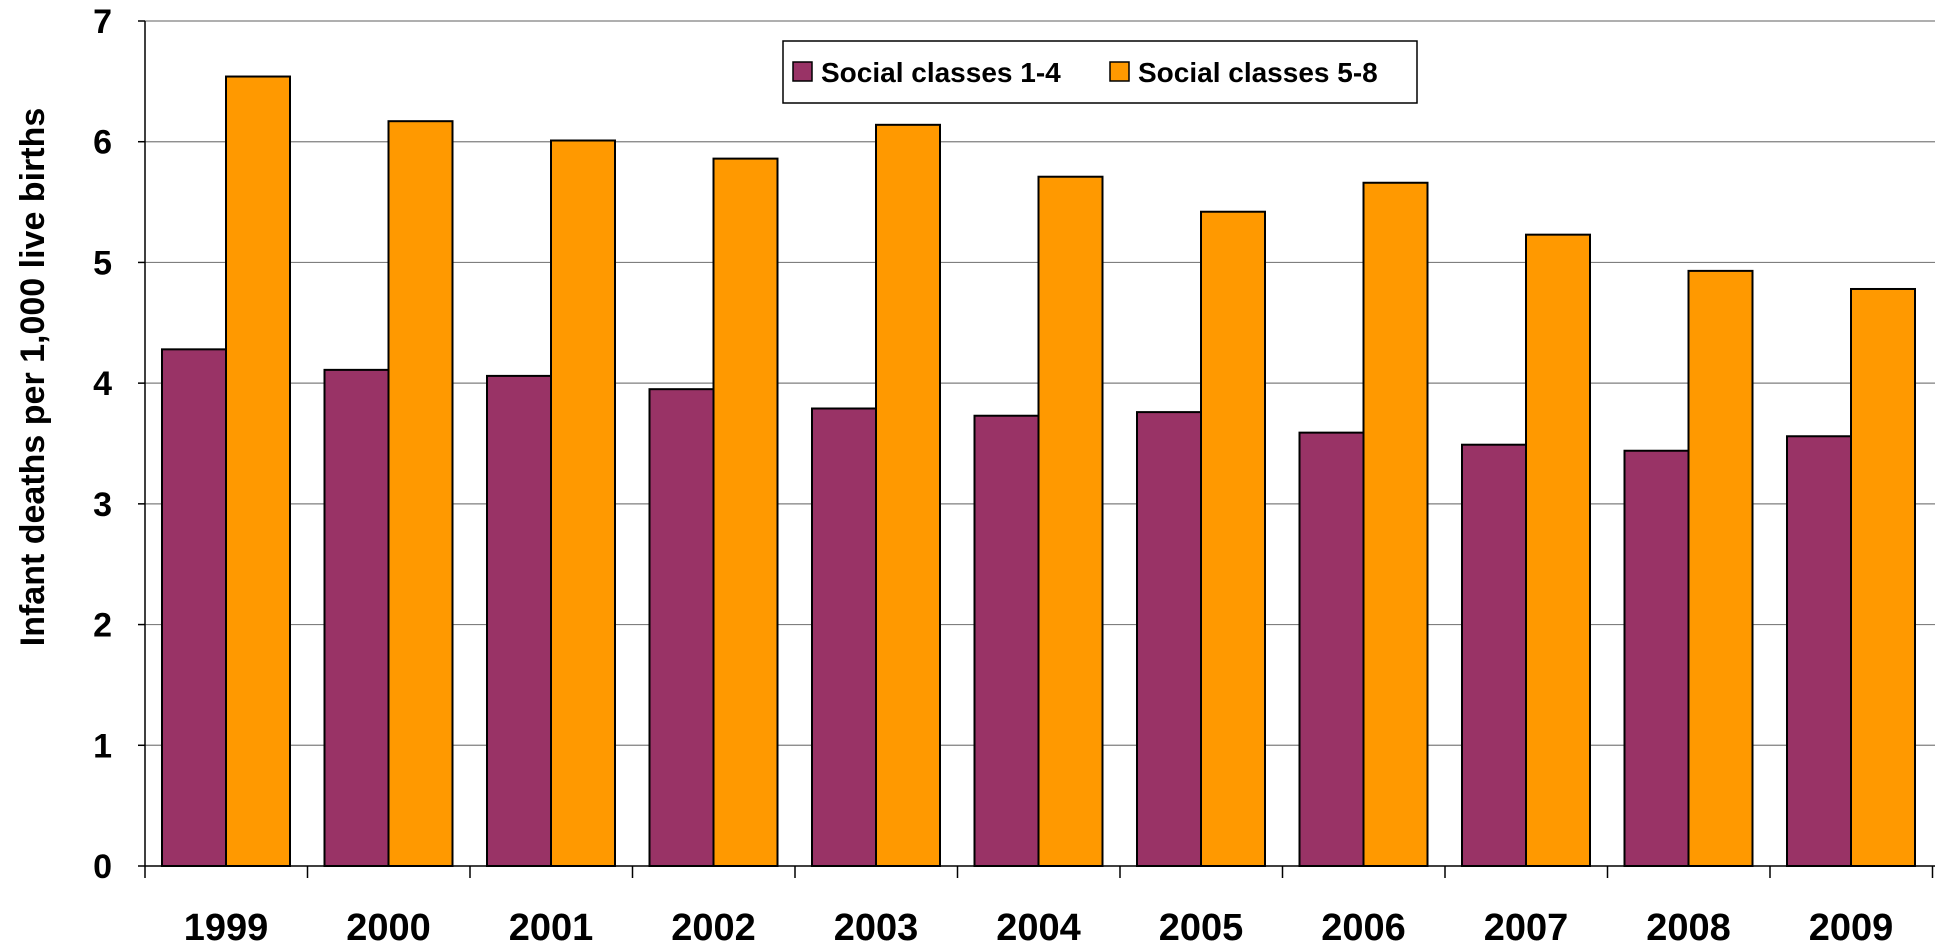 This screenshot has height=949, width=1935. I want to click on bar-social-classes-1-4-2009, so click(1819, 651).